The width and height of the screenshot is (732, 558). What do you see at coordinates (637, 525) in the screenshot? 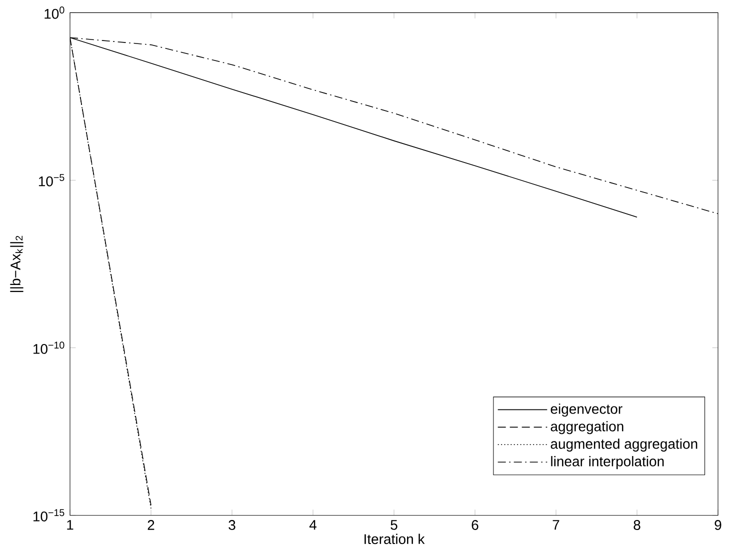
I see `x-tick-label: 8` at bounding box center [637, 525].